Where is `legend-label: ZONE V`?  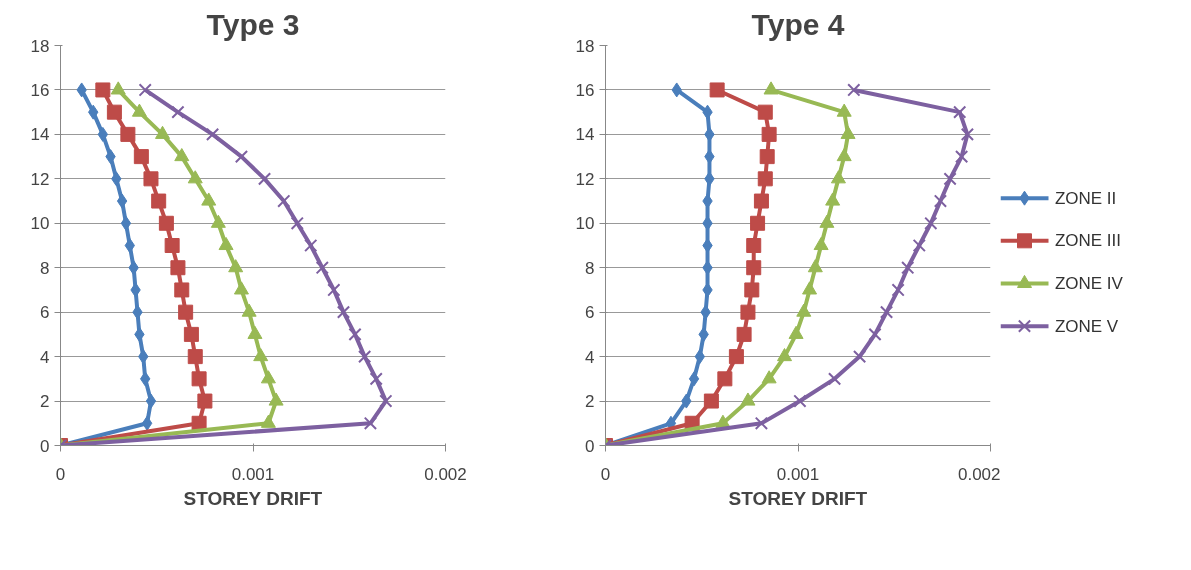
legend-label: ZONE V is located at coordinates (1086, 326).